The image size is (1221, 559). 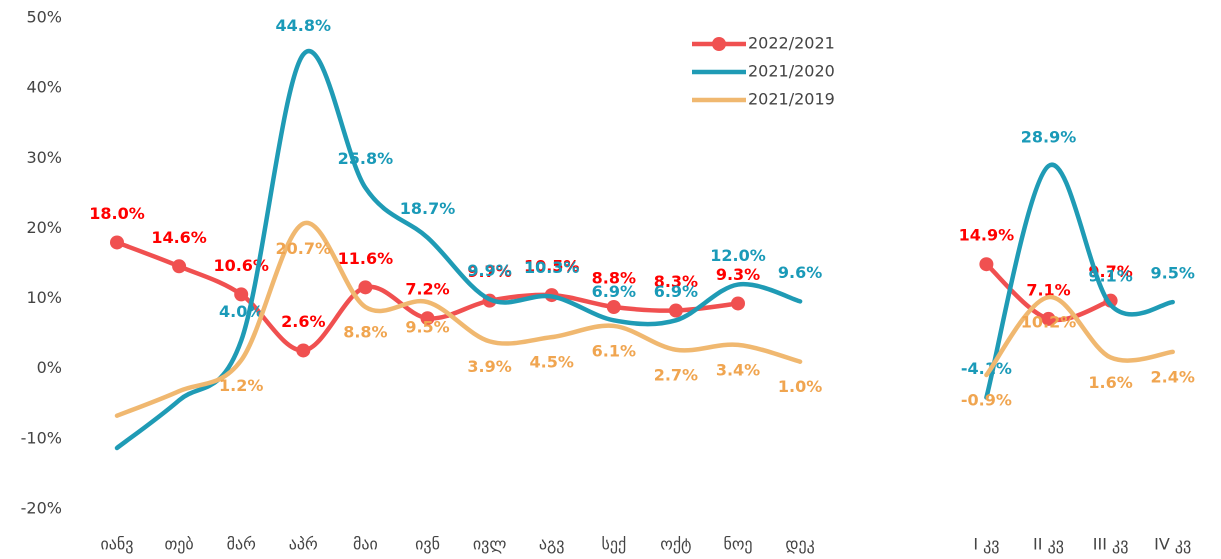 I want to click on value-label: 10.2%, so click(x=1049, y=322).